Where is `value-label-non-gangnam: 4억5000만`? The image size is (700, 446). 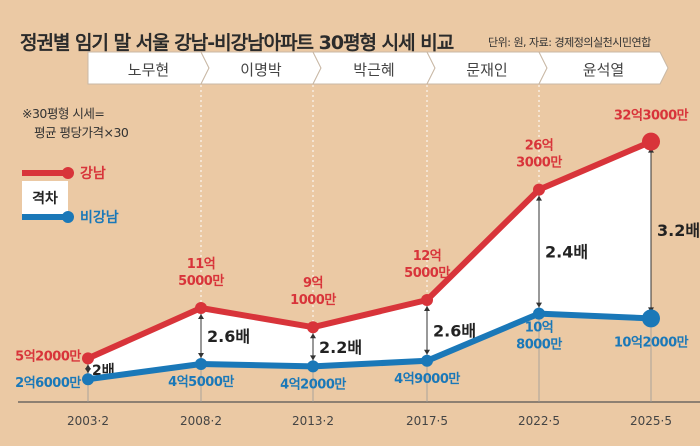
value-label-non-gangnam: 4억5000만 is located at coordinates (201, 382).